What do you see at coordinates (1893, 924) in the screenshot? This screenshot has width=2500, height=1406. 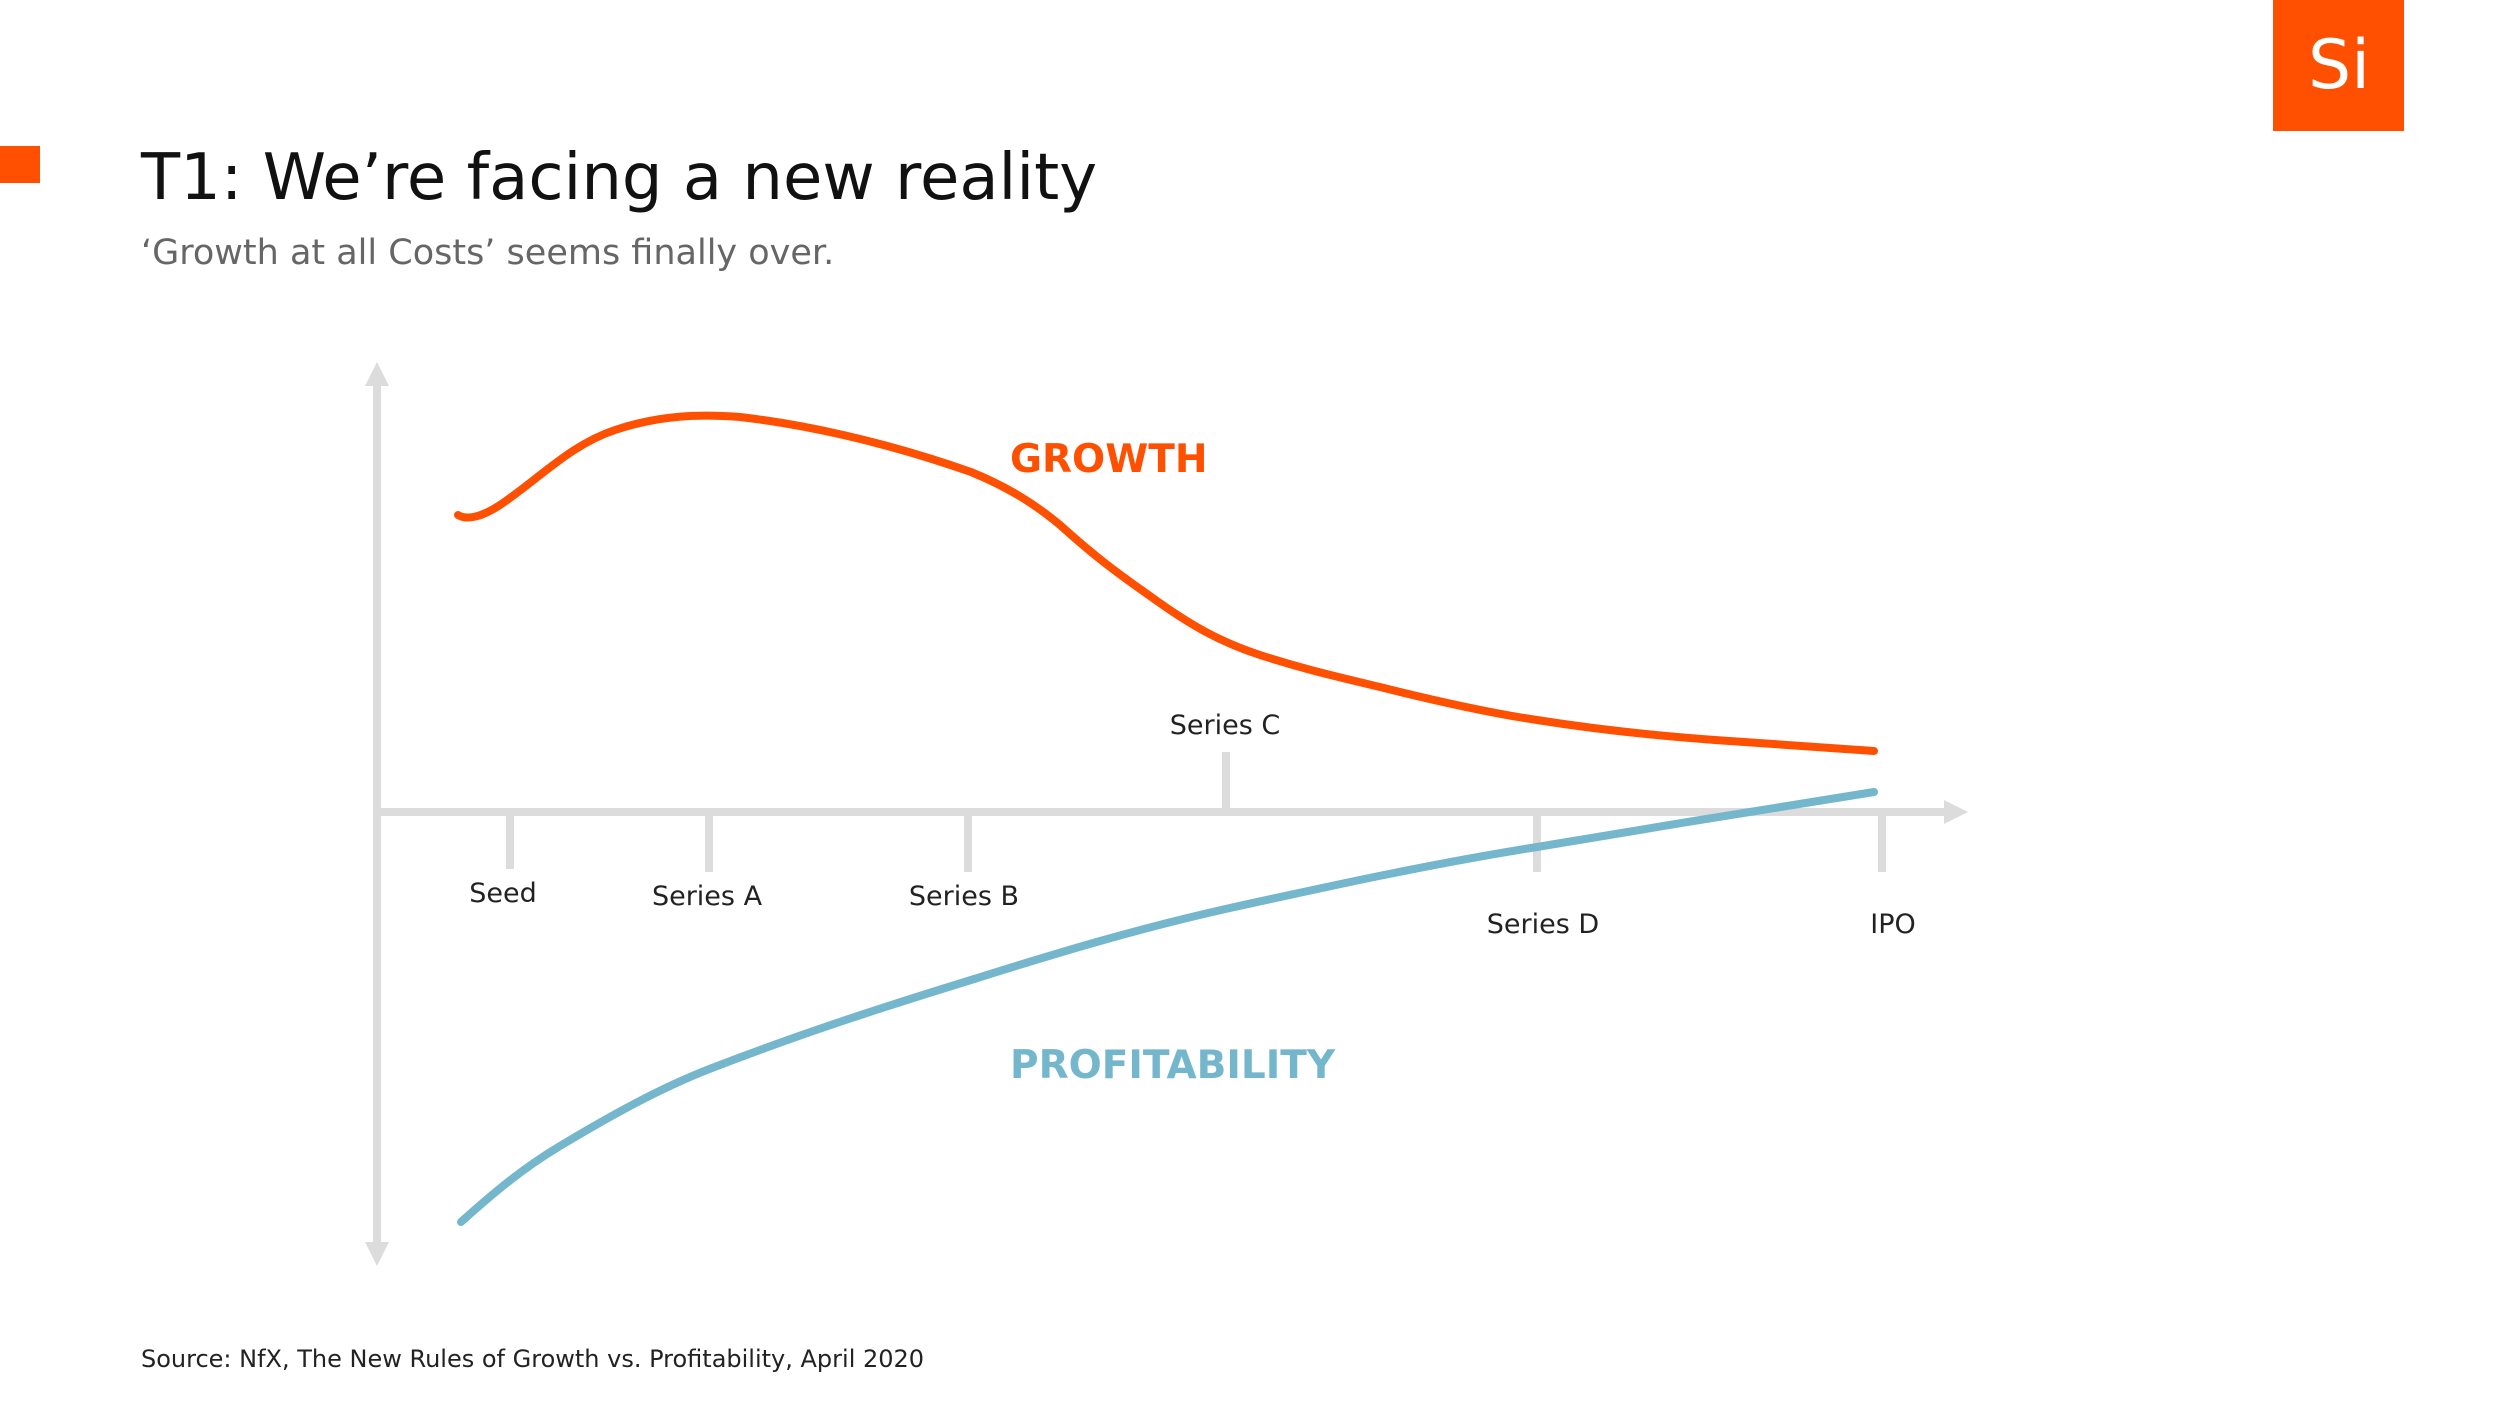 I see `stage-label: IPO` at bounding box center [1893, 924].